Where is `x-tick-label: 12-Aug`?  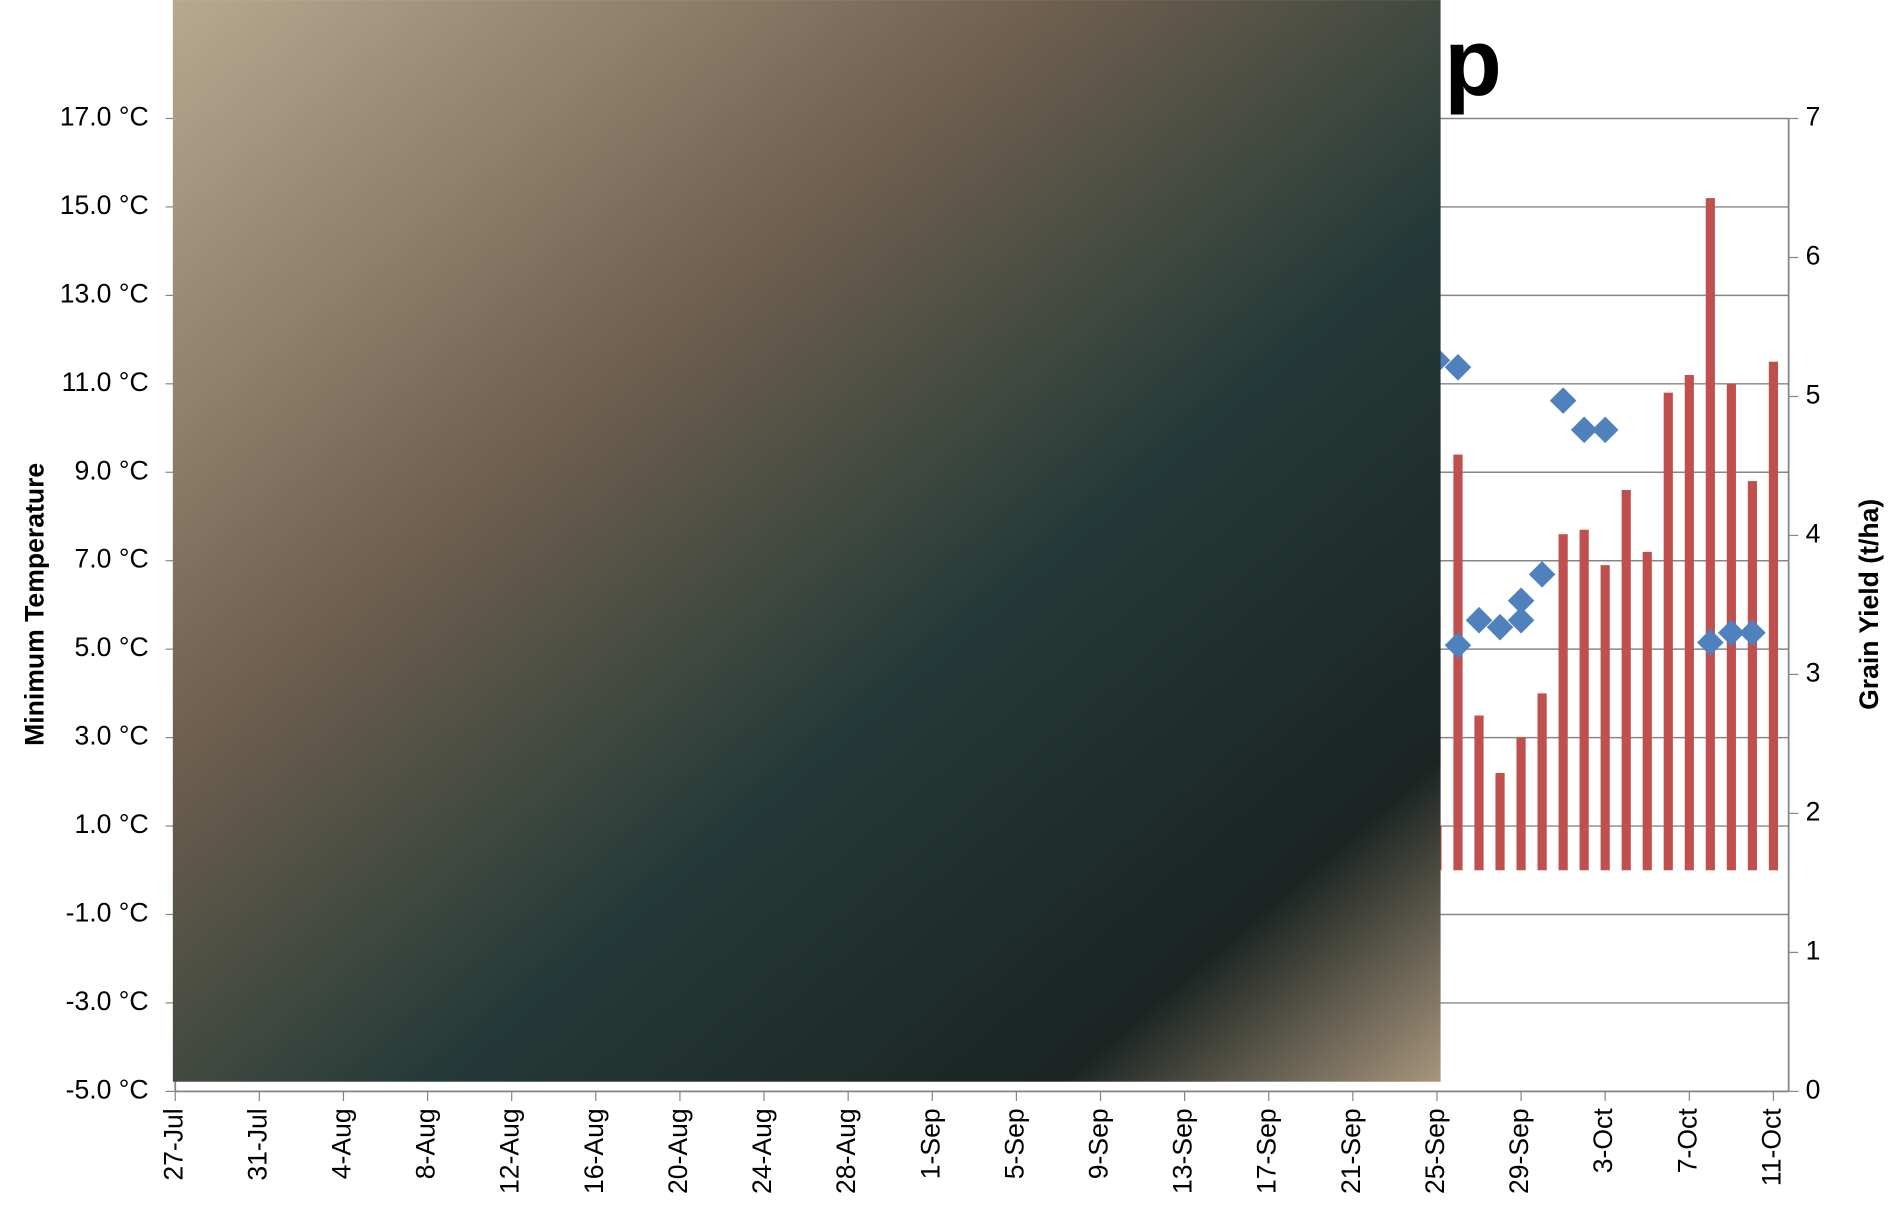 x-tick-label: 12-Aug is located at coordinates (510, 1151).